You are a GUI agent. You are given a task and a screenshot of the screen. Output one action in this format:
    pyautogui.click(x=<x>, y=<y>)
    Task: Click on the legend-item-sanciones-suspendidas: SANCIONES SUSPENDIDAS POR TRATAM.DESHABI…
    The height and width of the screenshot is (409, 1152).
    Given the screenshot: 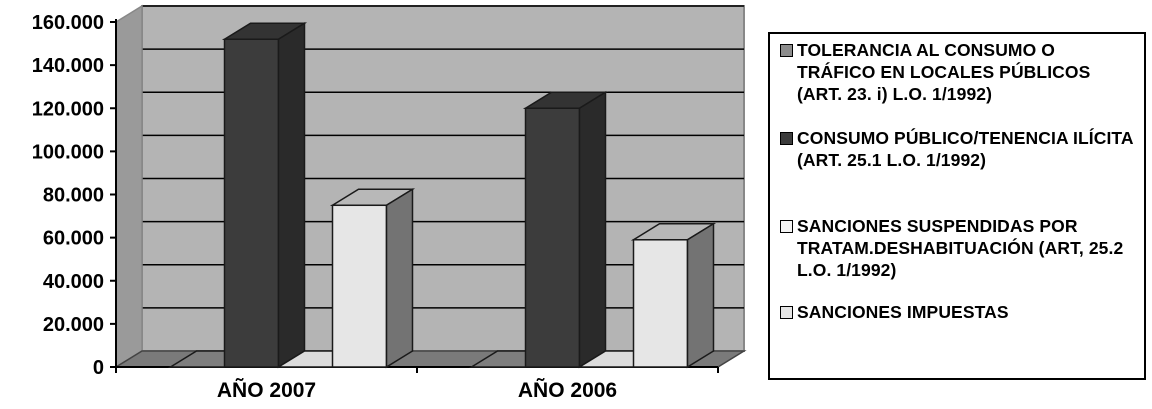 What is the action you would take?
    pyautogui.click(x=959, y=248)
    